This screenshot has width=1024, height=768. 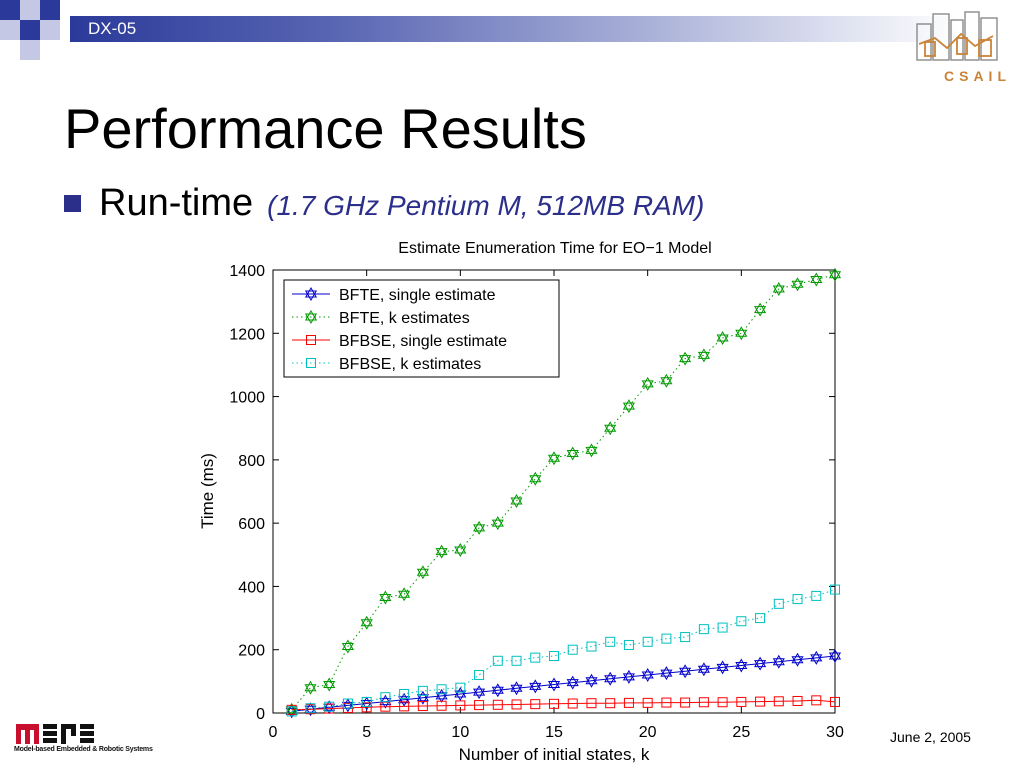 I want to click on legend-item: BFBSE, single estimate, so click(x=399, y=341).